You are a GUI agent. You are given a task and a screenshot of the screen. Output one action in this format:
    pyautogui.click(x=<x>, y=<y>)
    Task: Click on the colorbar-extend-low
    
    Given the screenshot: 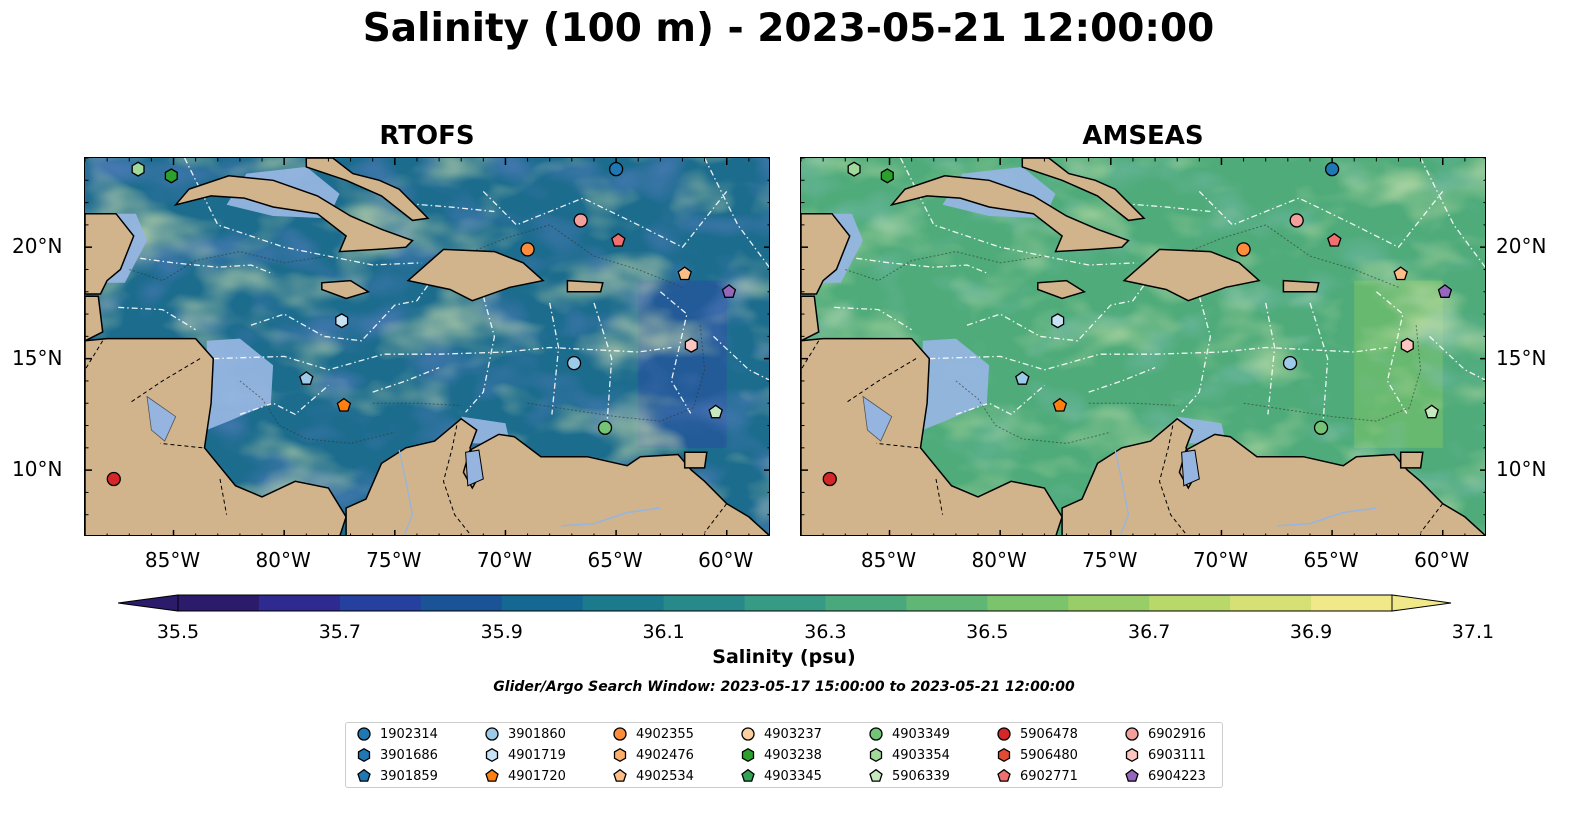 What is the action you would take?
    pyautogui.click(x=148, y=603)
    